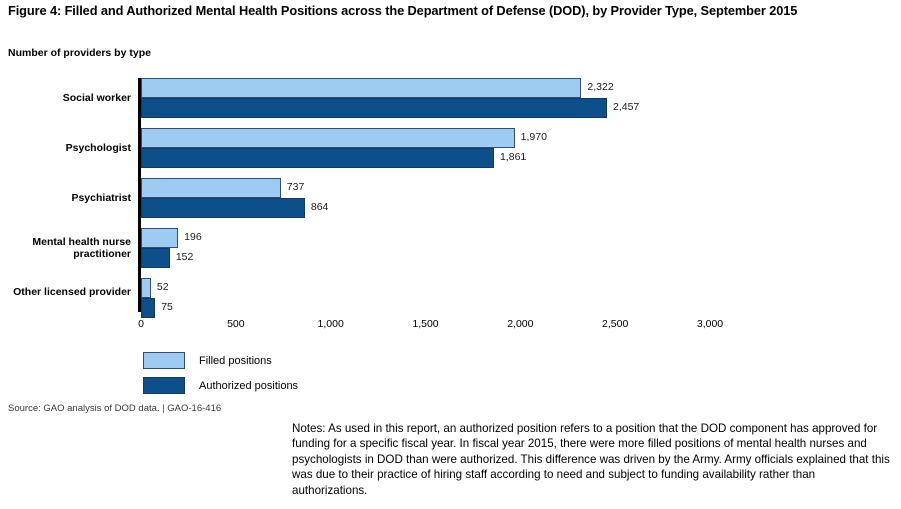  I want to click on category-label: Social worker, so click(96, 97).